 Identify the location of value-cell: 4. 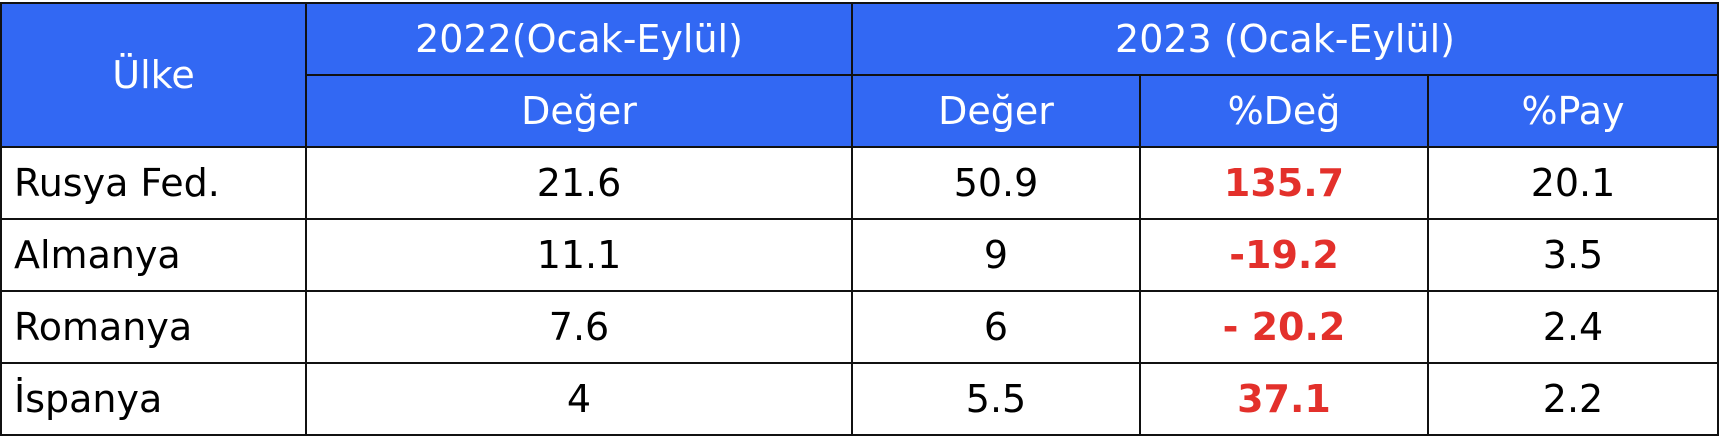
(579, 399).